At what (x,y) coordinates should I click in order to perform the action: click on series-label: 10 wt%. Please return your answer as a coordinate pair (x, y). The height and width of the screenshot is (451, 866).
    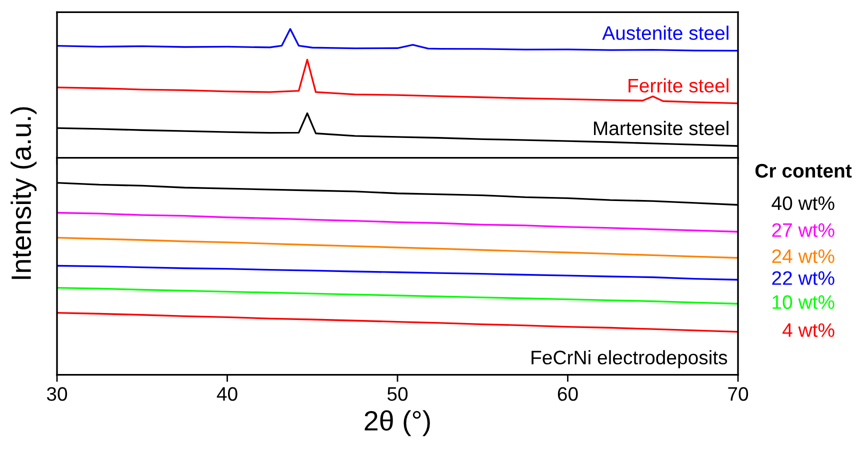
    Looking at the image, I should click on (803, 302).